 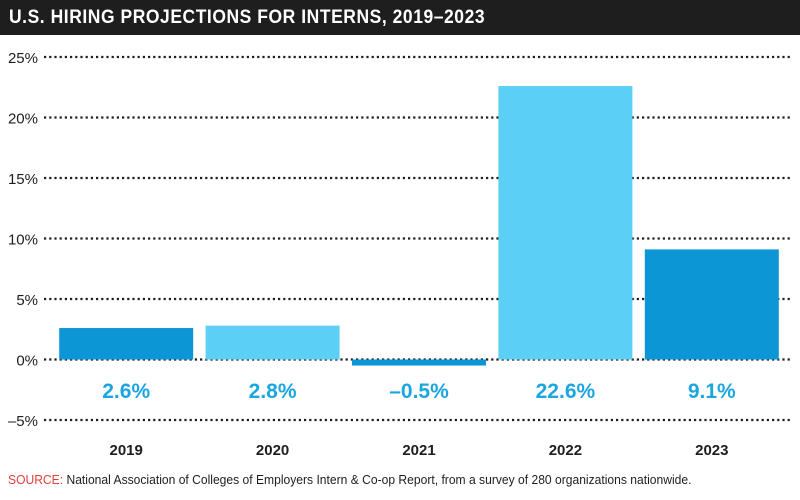 What do you see at coordinates (126, 391) in the screenshot?
I see `data-label: 2.6%` at bounding box center [126, 391].